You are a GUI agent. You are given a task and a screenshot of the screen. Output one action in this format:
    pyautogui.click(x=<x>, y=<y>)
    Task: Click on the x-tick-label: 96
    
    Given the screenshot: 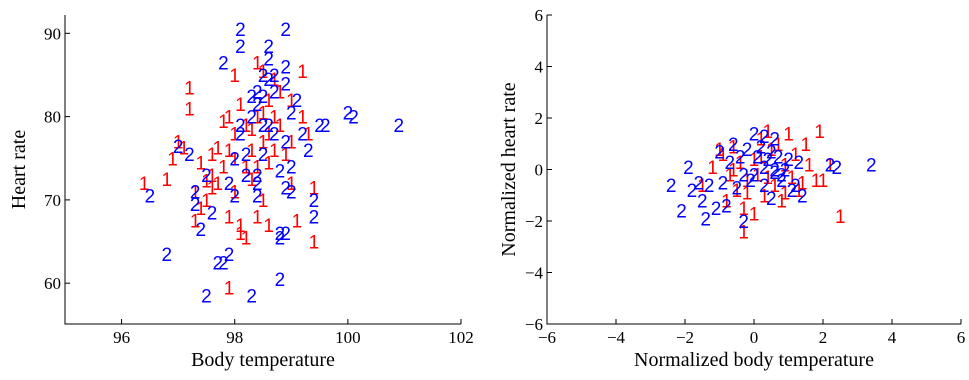 What is the action you would take?
    pyautogui.click(x=121, y=337)
    